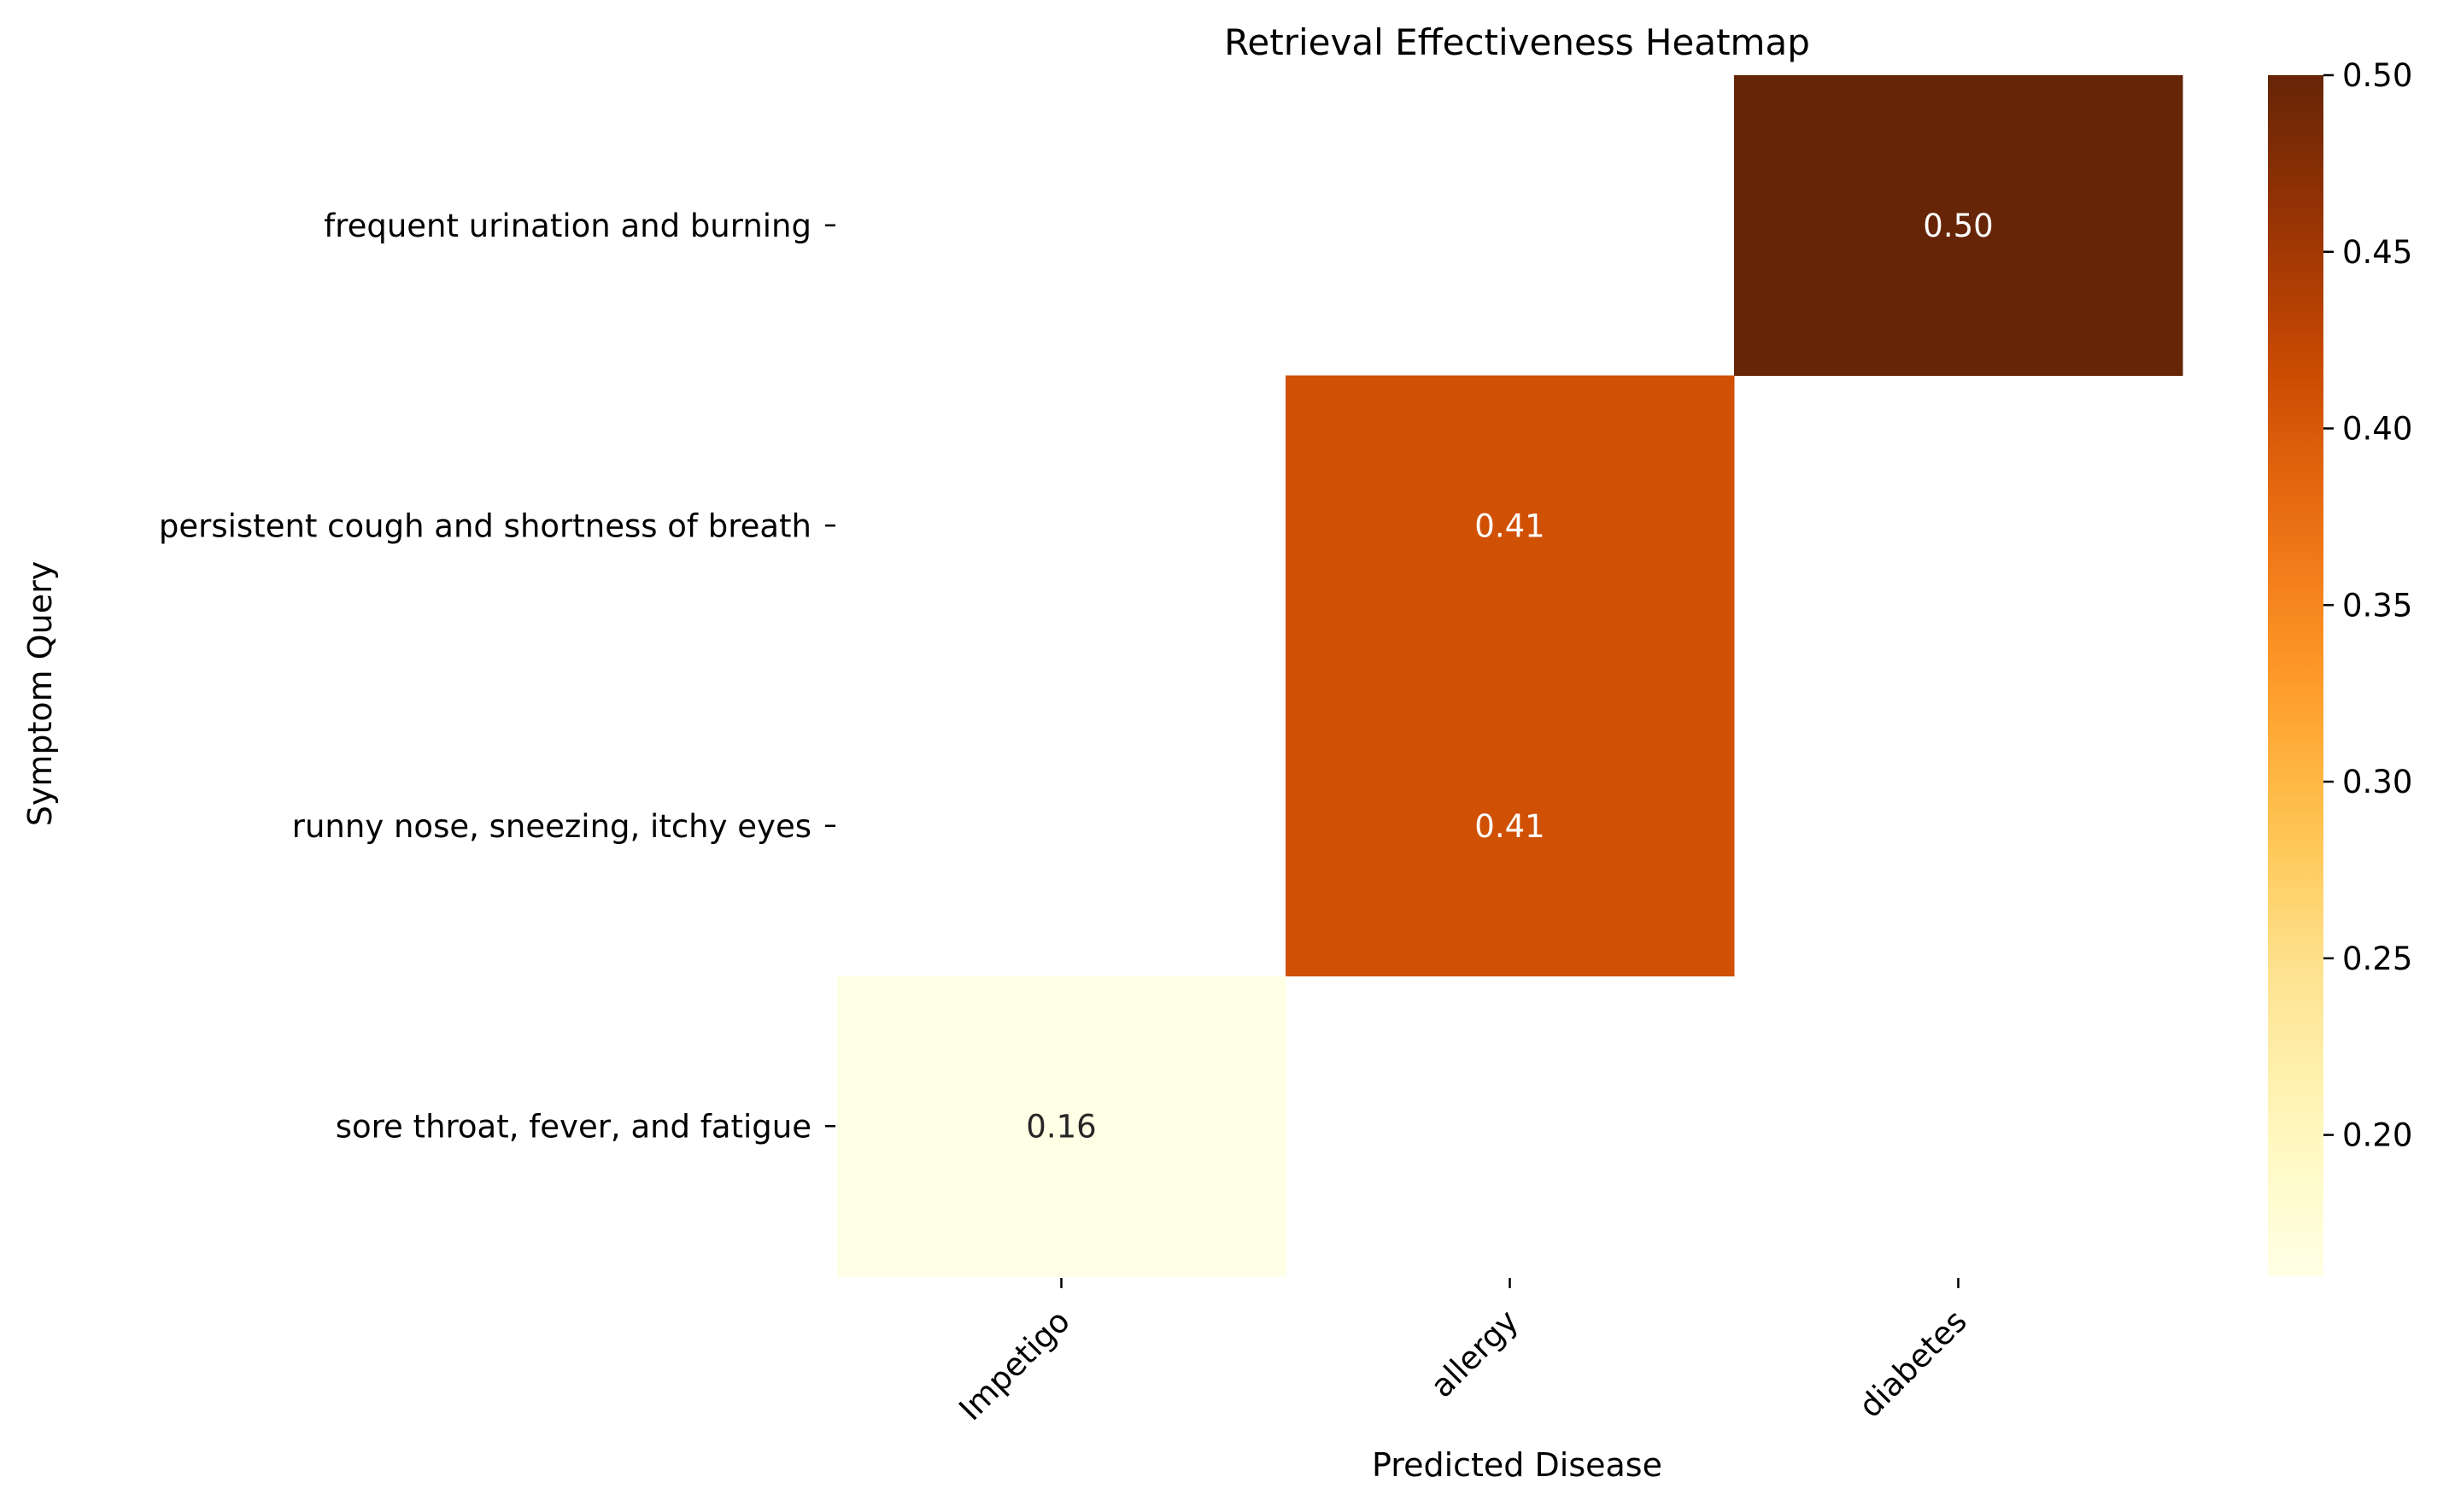 This screenshot has height=1512, width=2449. What do you see at coordinates (551, 826) in the screenshot?
I see `y-tick-label: runny nose, sneezing, itchy eyes` at bounding box center [551, 826].